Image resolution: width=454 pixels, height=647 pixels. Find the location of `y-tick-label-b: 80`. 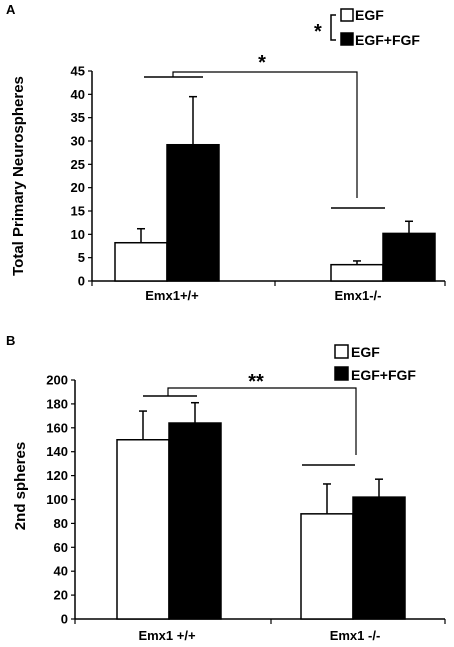

y-tick-label-b: 80 is located at coordinates (61, 523).